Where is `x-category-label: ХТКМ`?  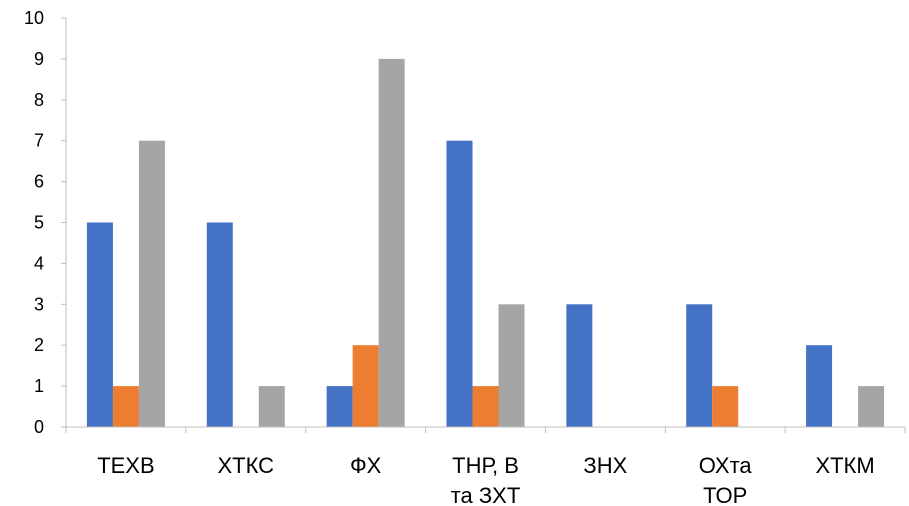
x-category-label: ХТКМ is located at coordinates (844, 465).